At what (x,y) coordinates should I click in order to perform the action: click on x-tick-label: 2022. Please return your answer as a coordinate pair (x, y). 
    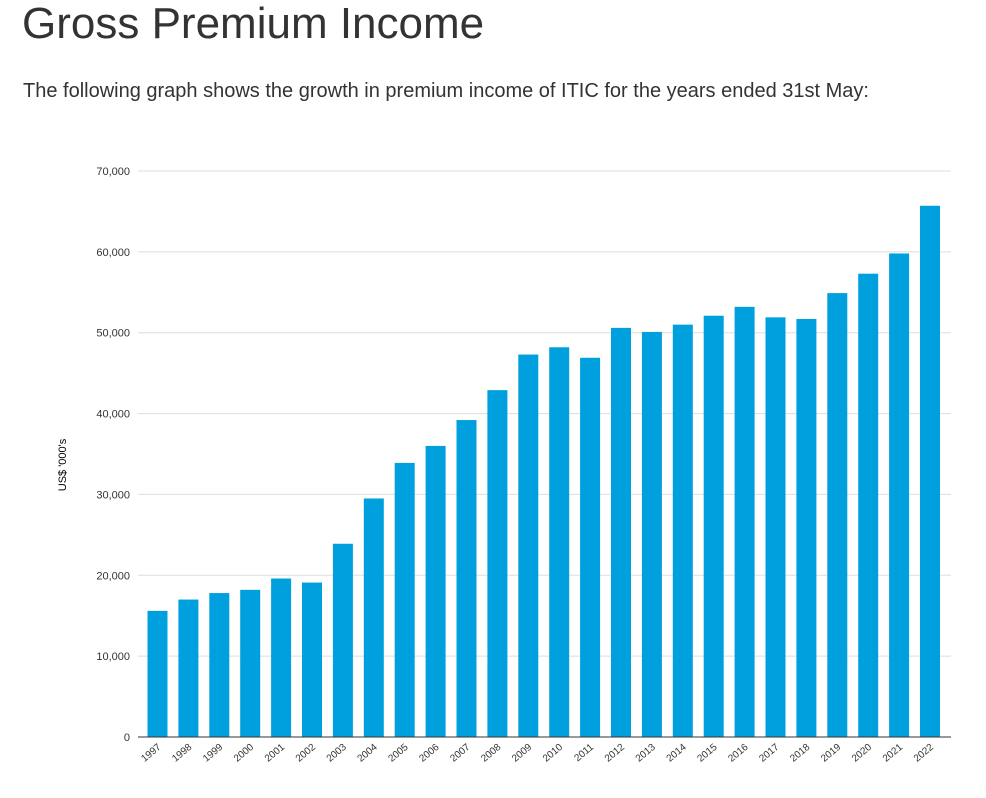
    Looking at the image, I should click on (924, 753).